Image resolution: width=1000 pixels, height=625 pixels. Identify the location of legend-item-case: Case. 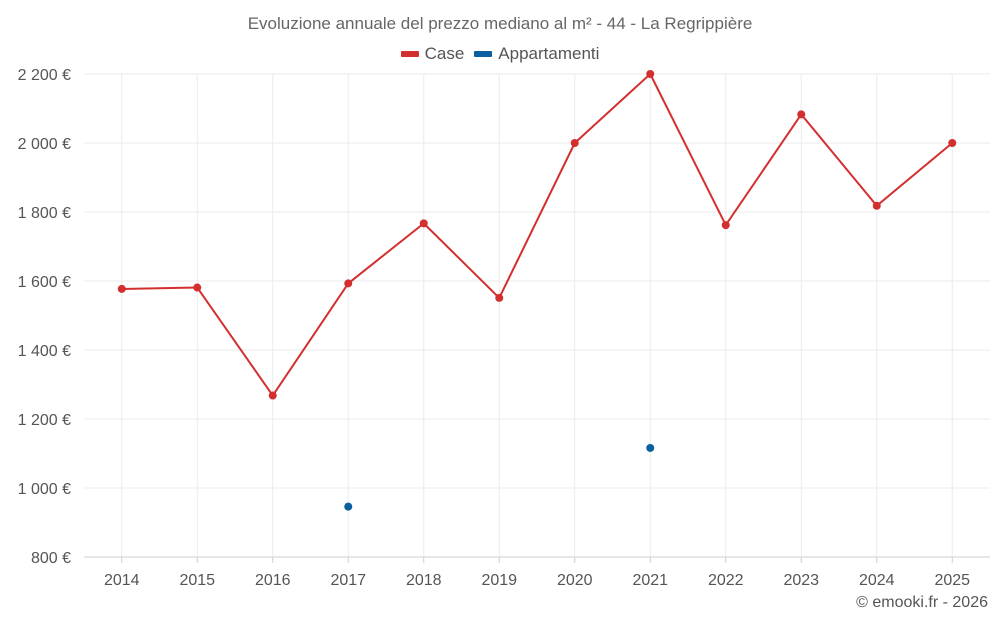
(432, 54).